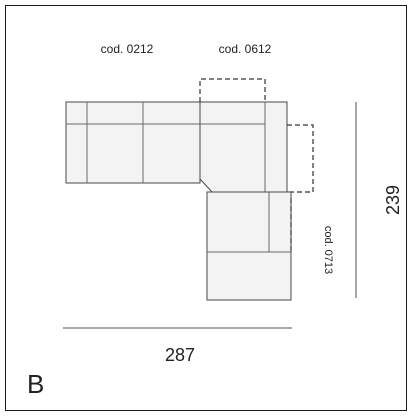 The image size is (412, 416). I want to click on corner-sofa-module, so click(256, 135).